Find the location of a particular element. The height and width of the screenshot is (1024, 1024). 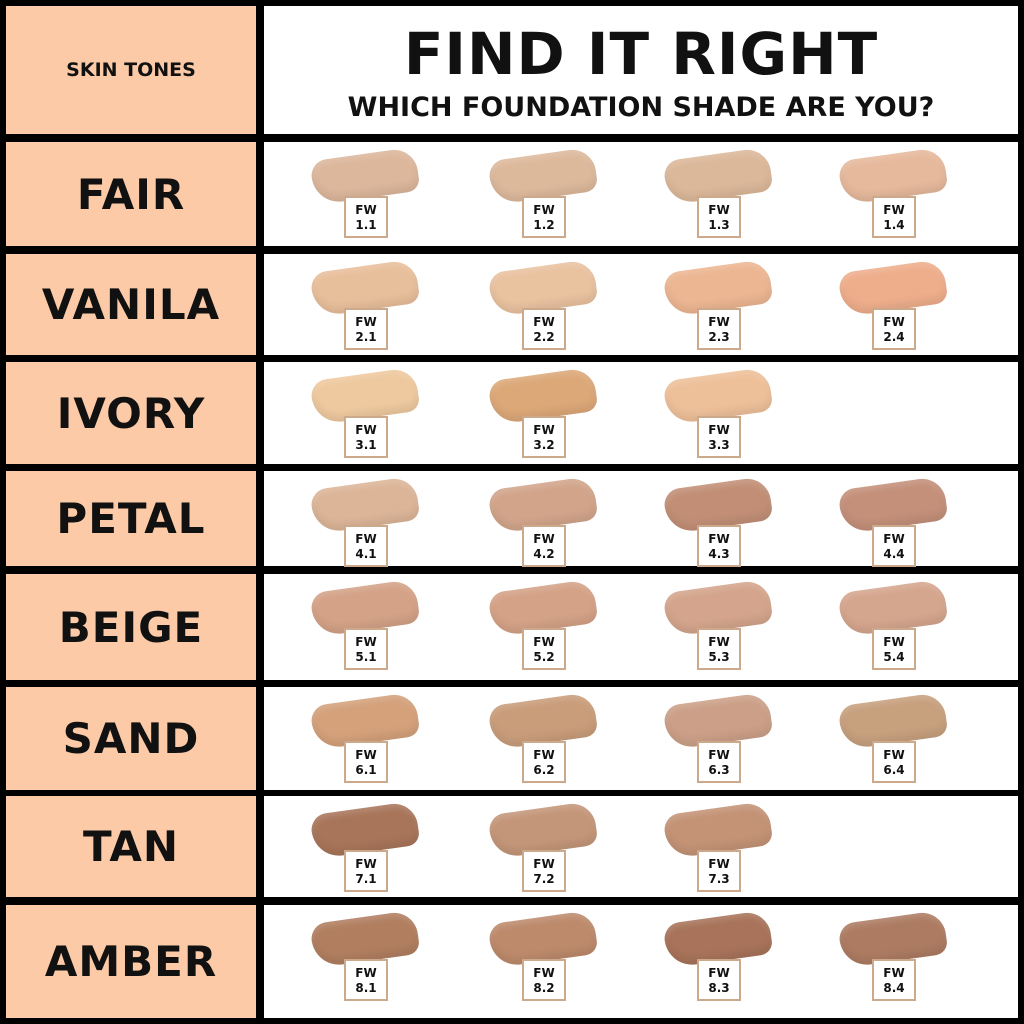

shade-item: FW 1.2 is located at coordinates (543, 196).